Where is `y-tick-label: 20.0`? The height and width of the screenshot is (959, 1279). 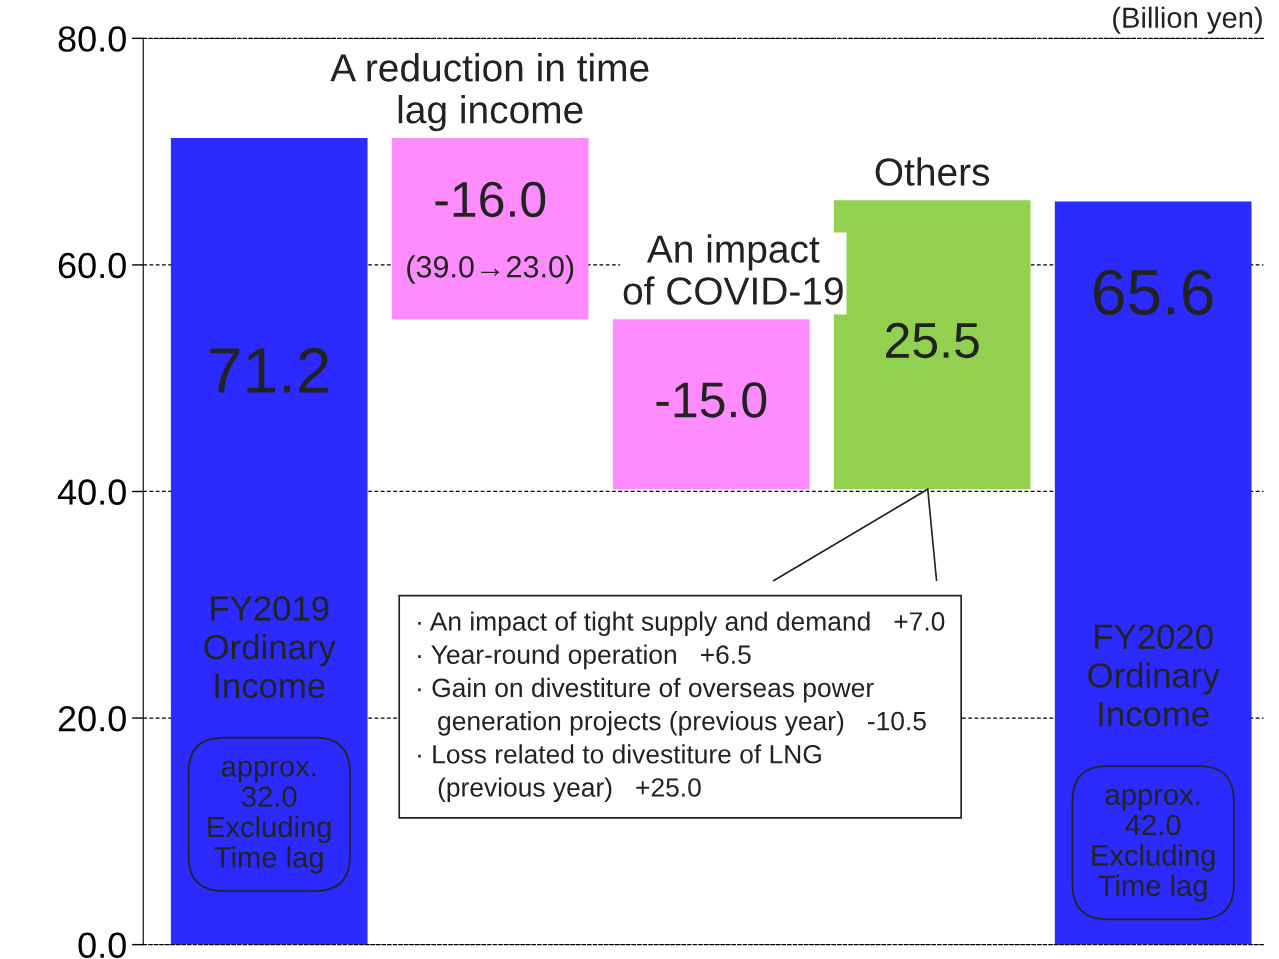
y-tick-label: 20.0 is located at coordinates (92, 718).